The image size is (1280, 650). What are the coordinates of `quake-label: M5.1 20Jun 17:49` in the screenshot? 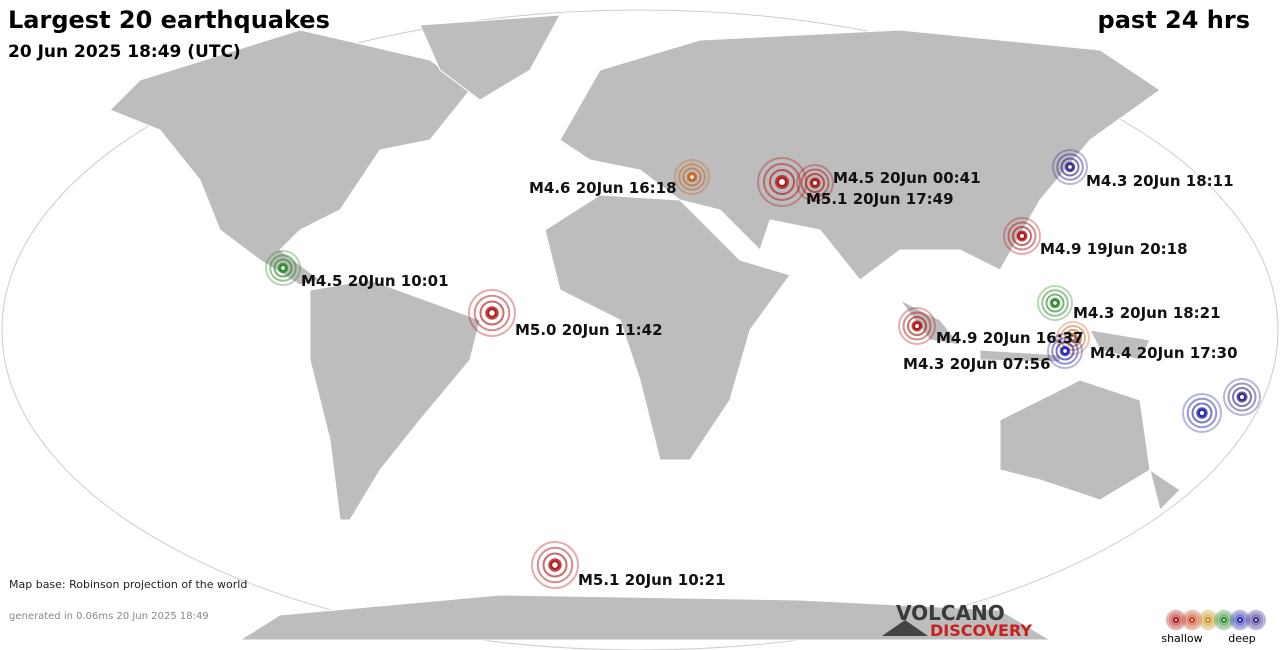 It's located at (880, 199).